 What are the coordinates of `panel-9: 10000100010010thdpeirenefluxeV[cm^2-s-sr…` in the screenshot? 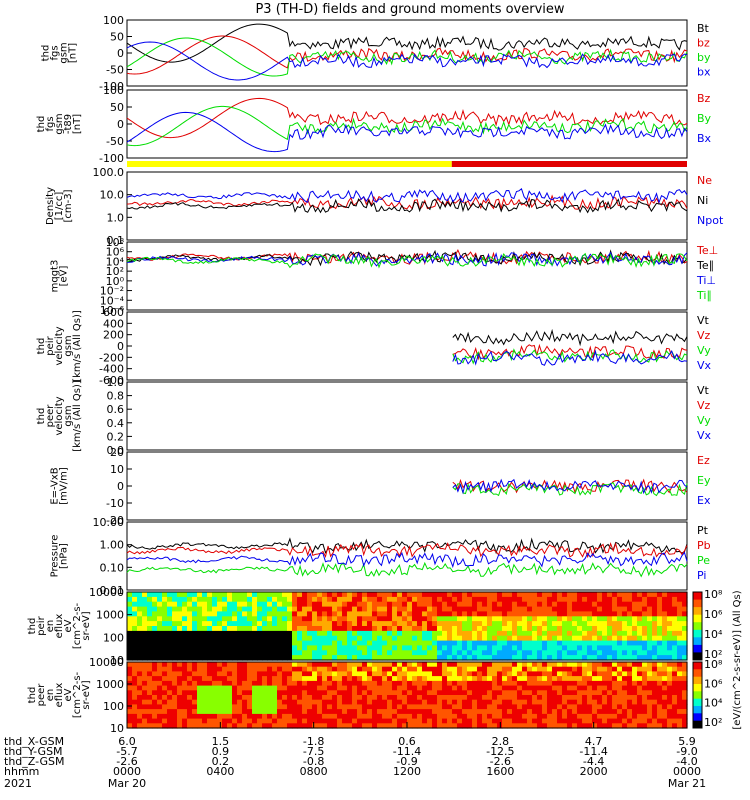 It's located at (357, 626).